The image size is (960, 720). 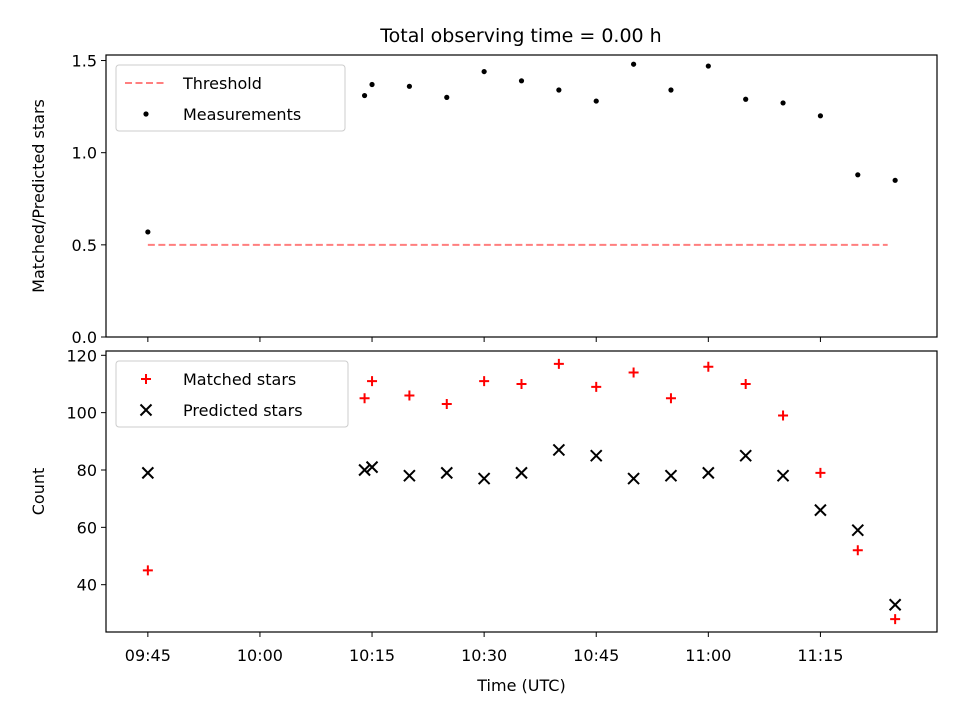 I want to click on x-tick-label: 11:00, so click(x=708, y=655).